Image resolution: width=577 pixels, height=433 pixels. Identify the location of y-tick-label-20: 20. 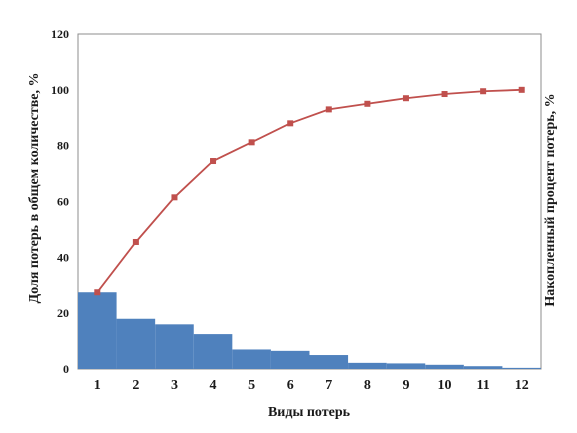
(63, 313).